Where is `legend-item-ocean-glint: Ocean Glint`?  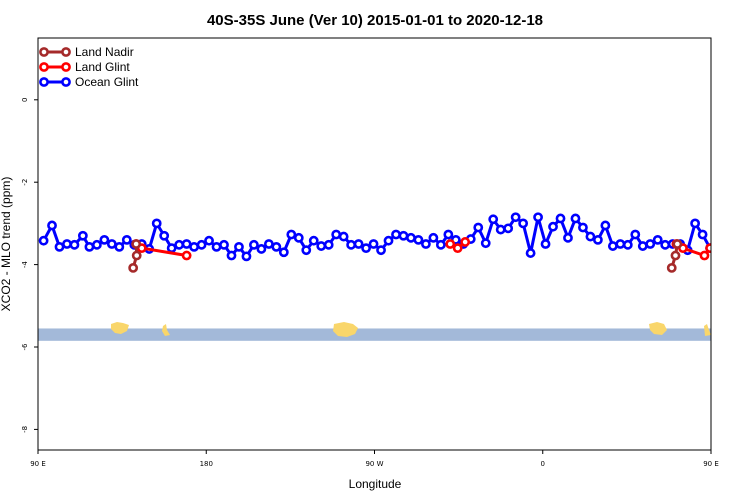 legend-item-ocean-glint: Ocean Glint is located at coordinates (89, 82).